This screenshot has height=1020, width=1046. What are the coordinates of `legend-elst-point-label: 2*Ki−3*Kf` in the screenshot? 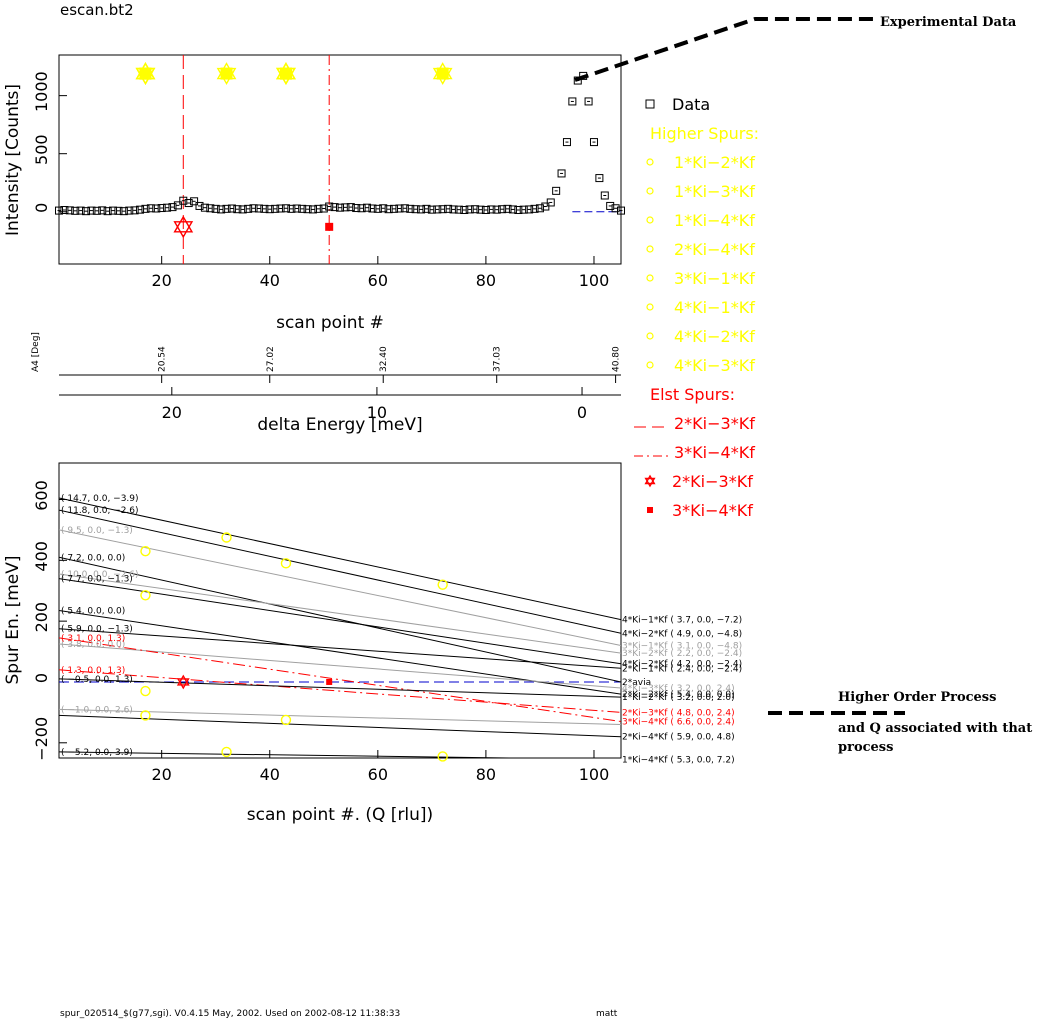 It's located at (712, 481).